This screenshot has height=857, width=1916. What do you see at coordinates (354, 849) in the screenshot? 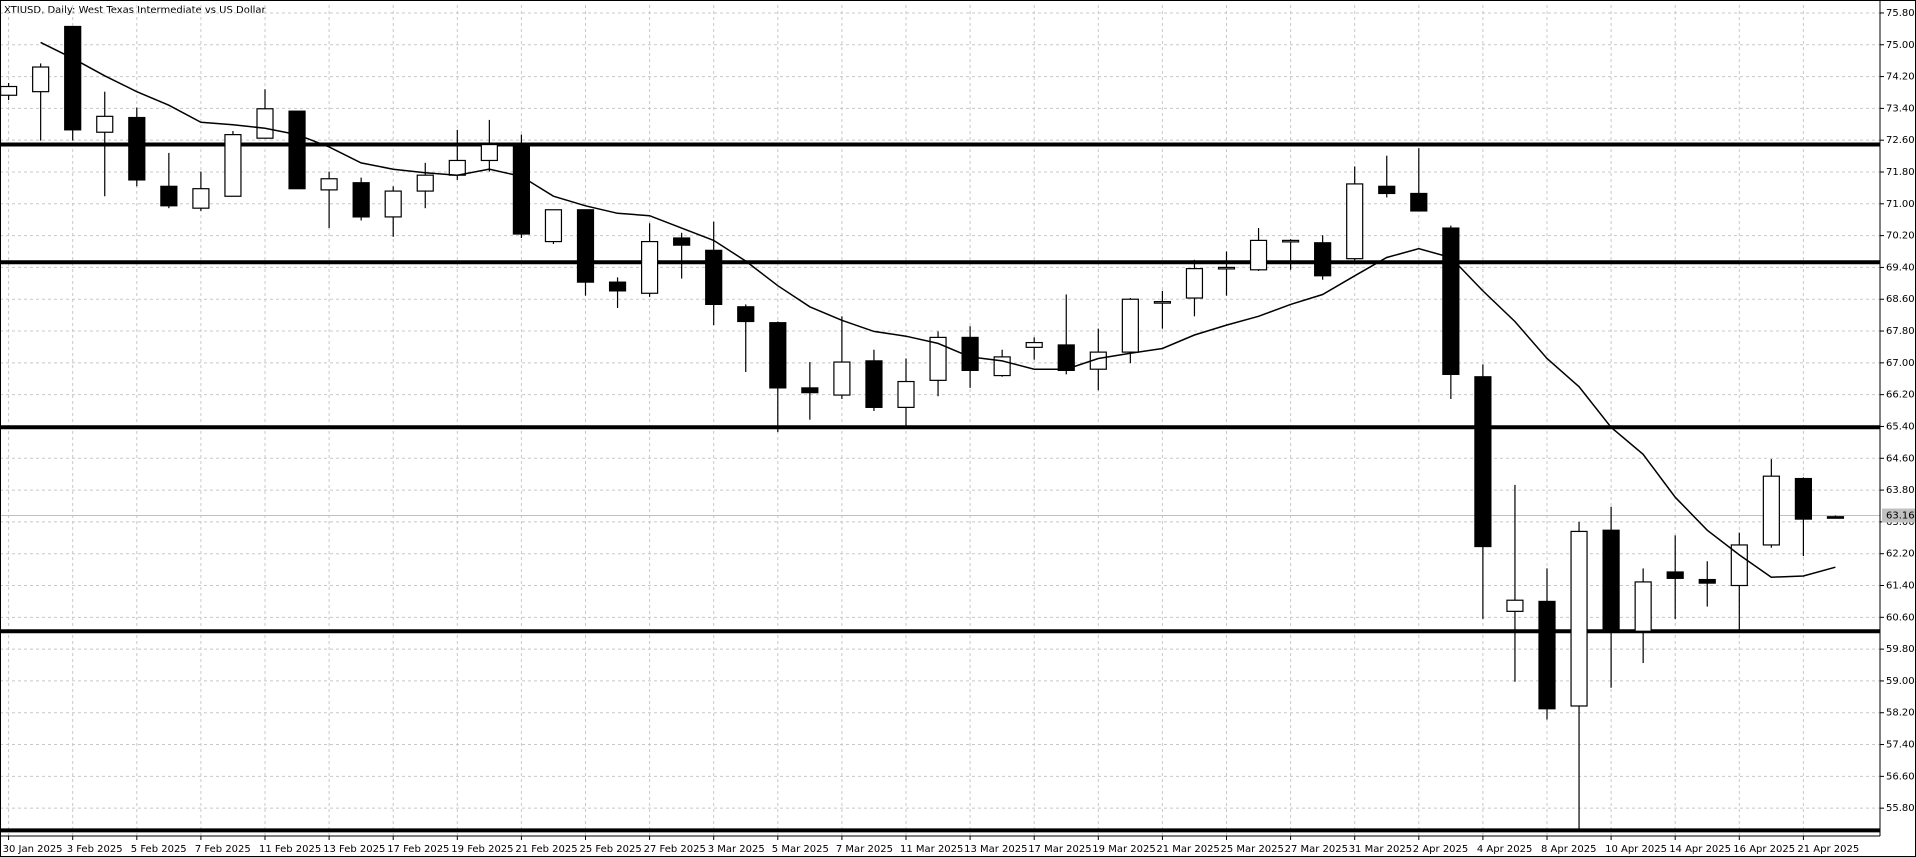
I see `x-tick-label: 13 Feb 2025` at bounding box center [354, 849].